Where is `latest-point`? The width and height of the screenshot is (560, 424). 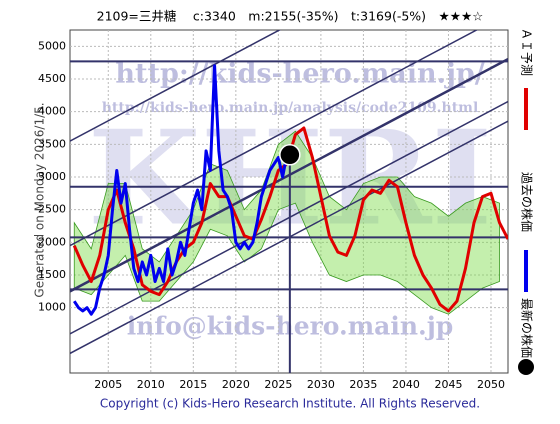 latest-point is located at coordinates (290, 155).